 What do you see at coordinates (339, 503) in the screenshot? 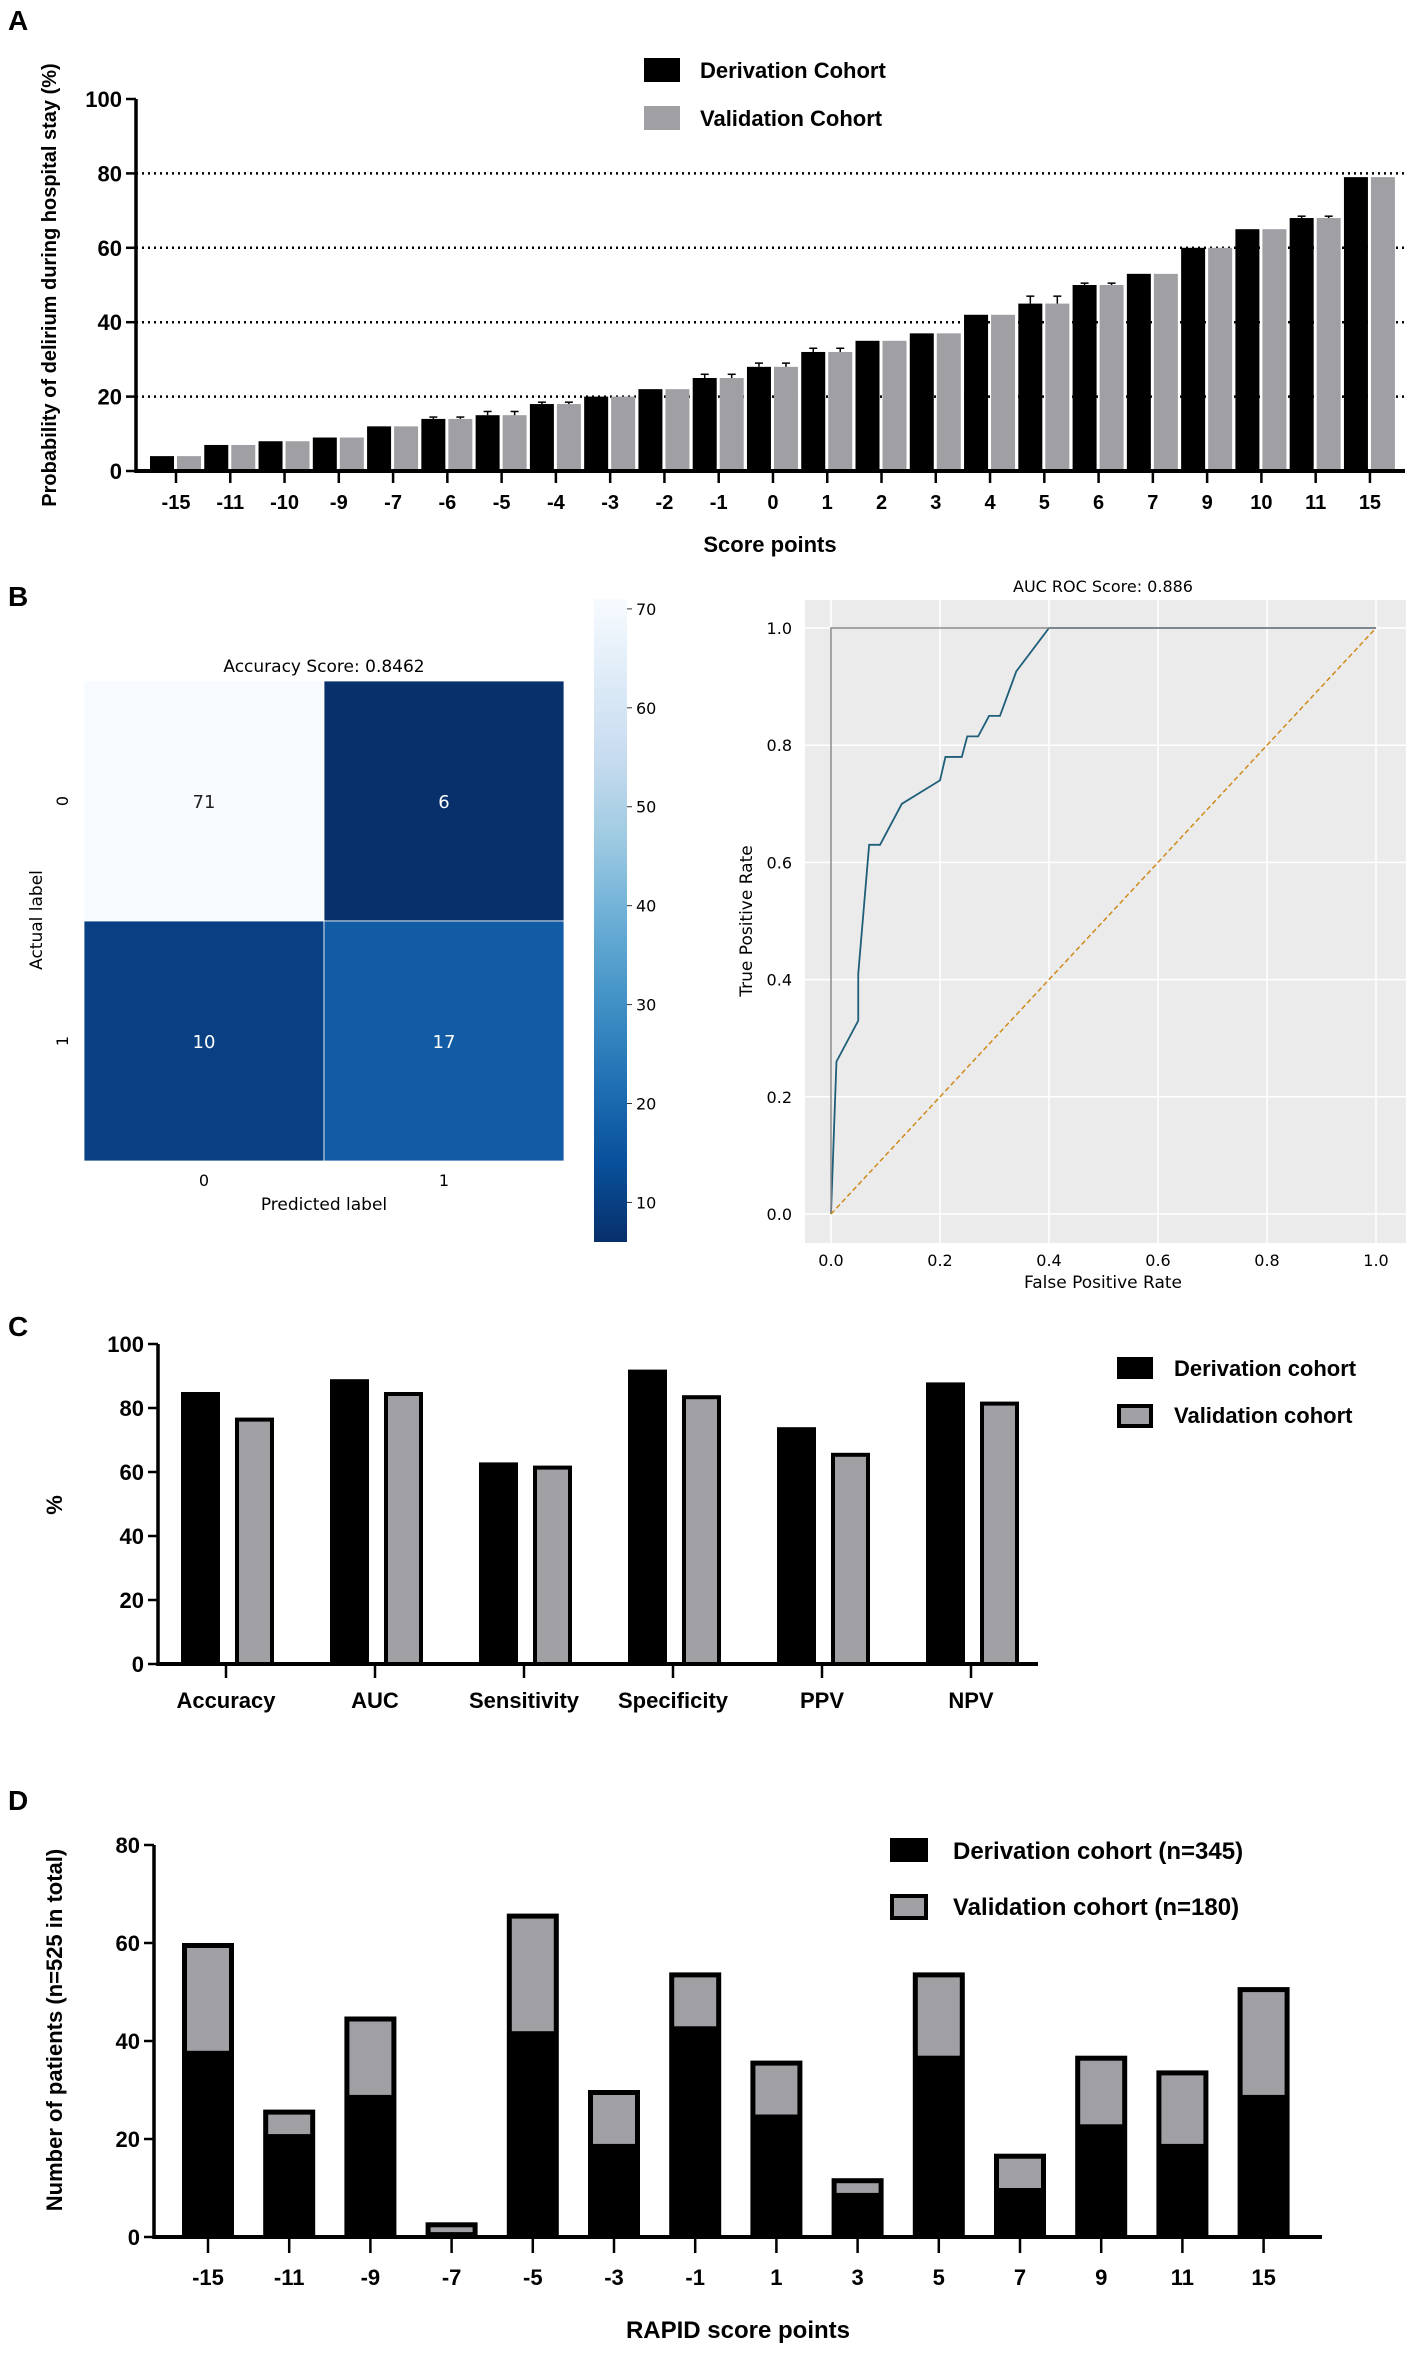
I see `x-tick-label: -9` at bounding box center [339, 503].